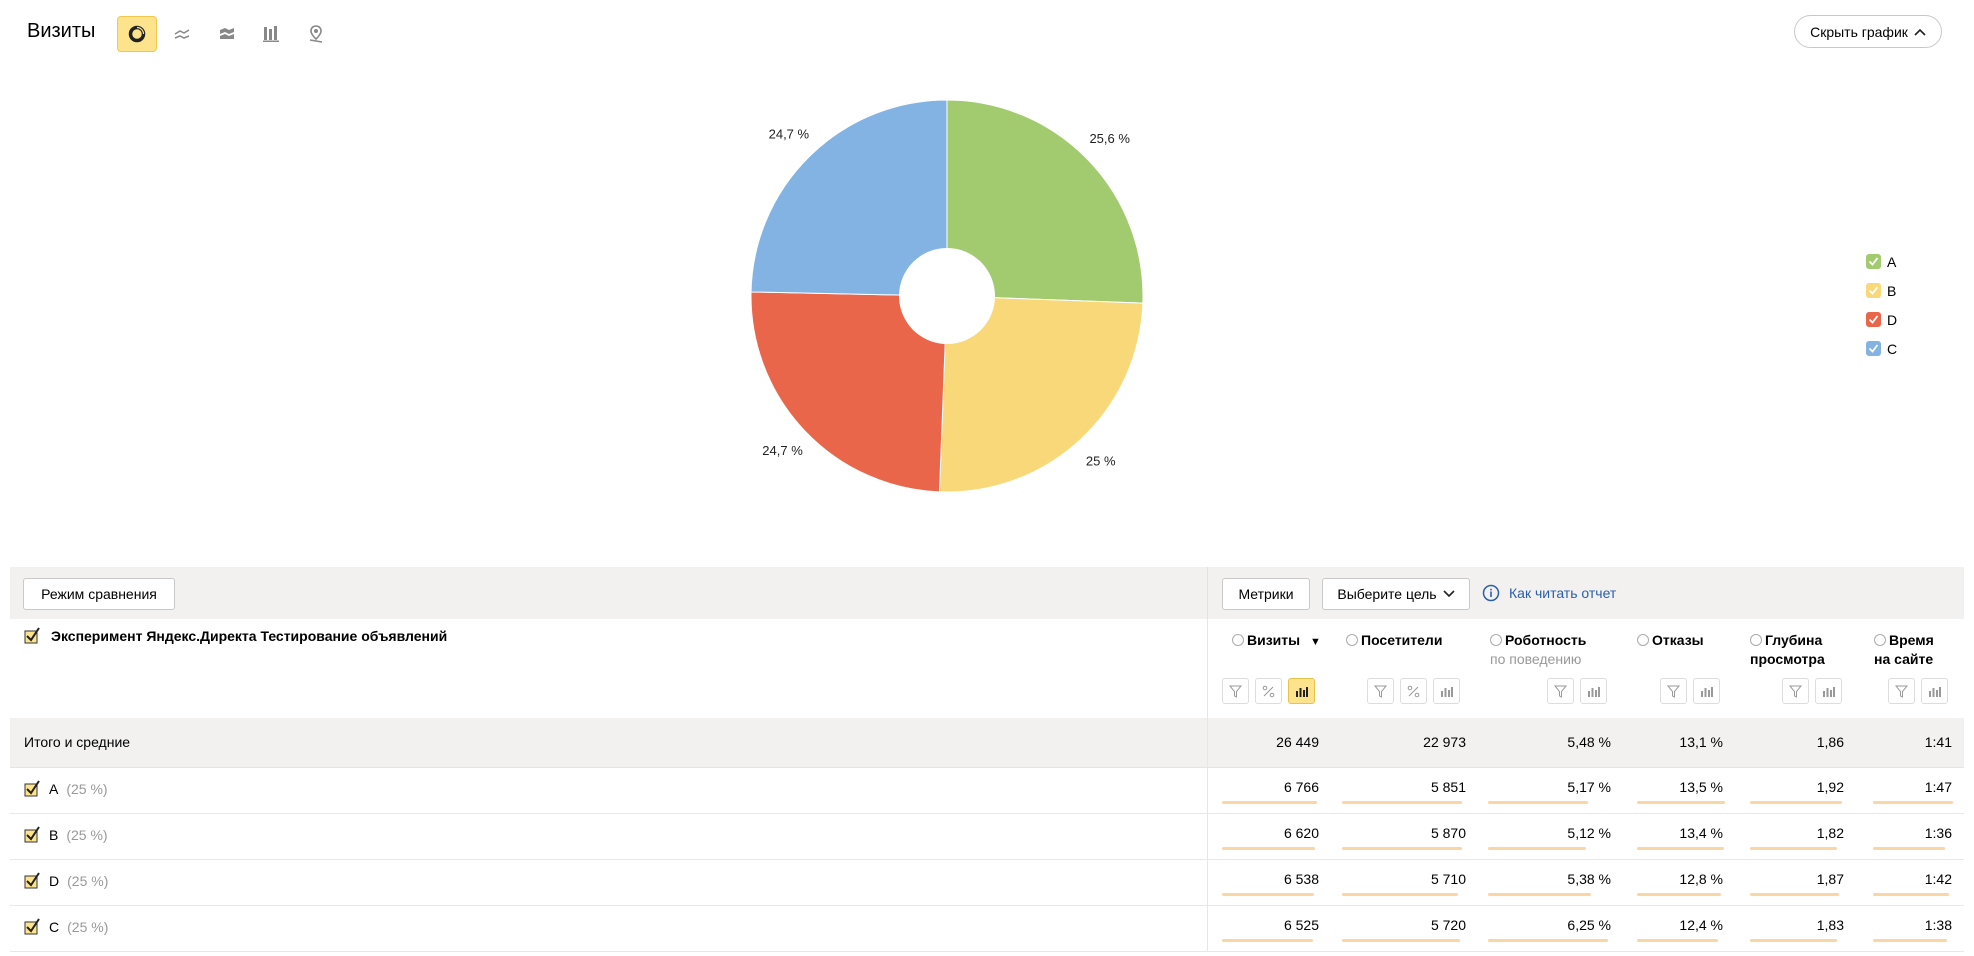  I want to click on map-chart-button, so click(316, 34).